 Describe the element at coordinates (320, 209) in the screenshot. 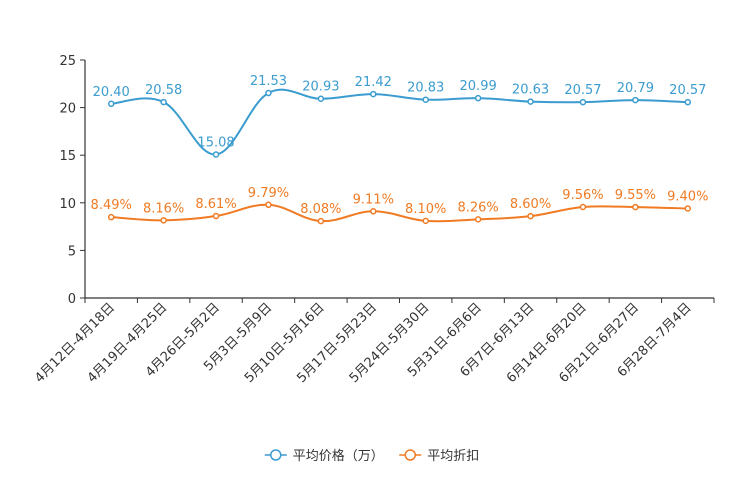

I see `data-label: 8.08%` at that location.